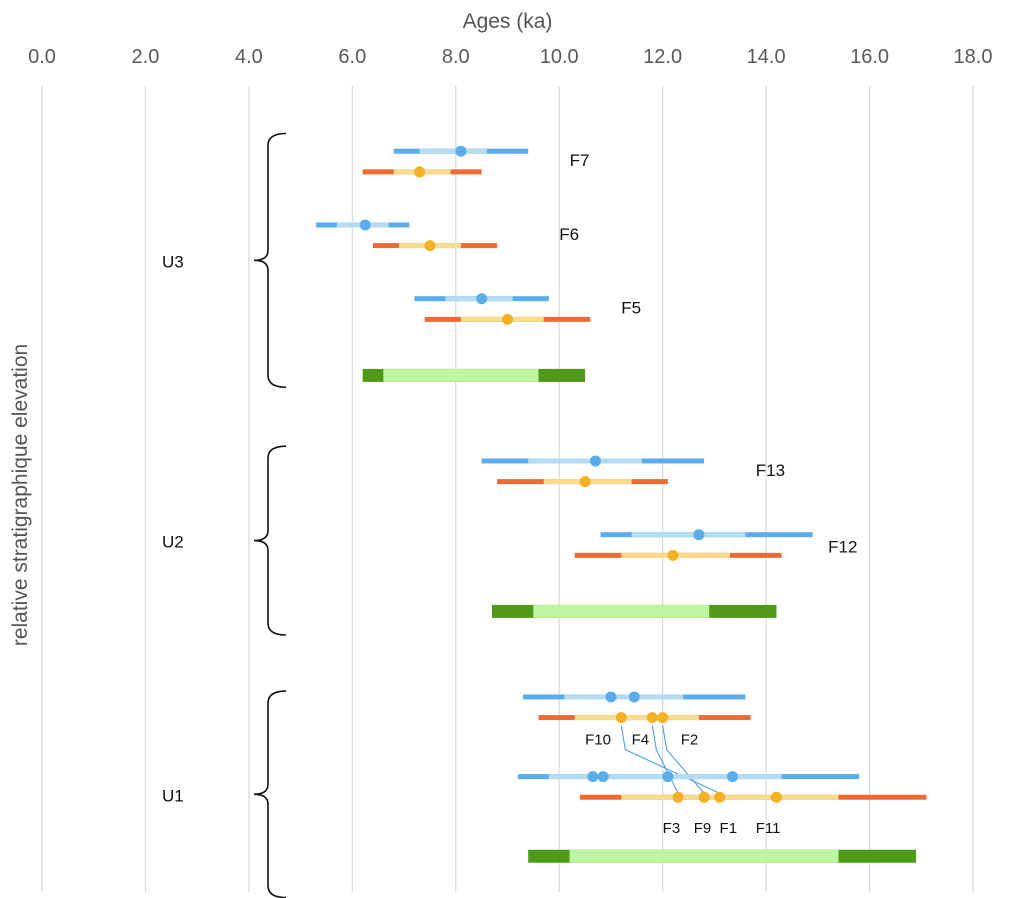  I want to click on blue-range-F13, so click(593, 461).